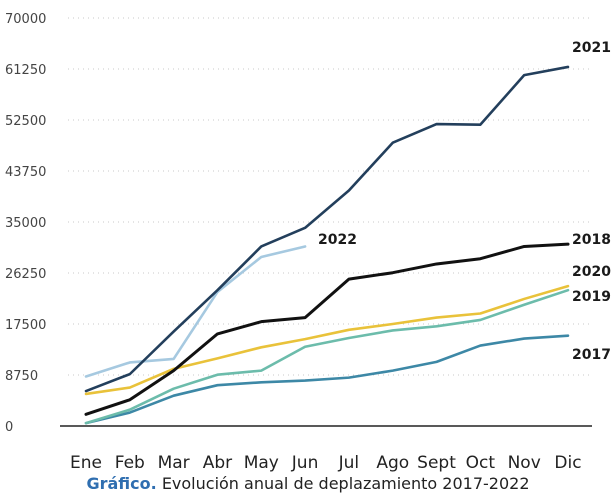 This screenshot has width=616, height=497. Describe the element at coordinates (591, 240) in the screenshot. I see `series-label-2018: 2018` at that location.